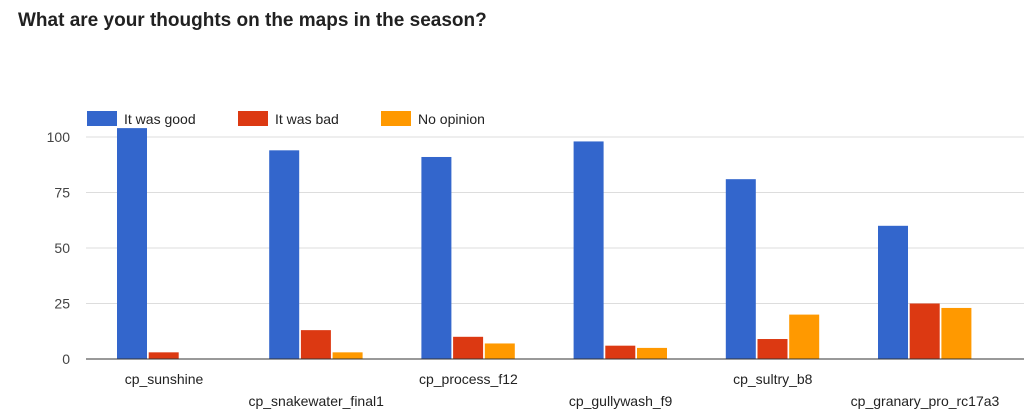 The height and width of the screenshot is (419, 1024). What do you see at coordinates (62, 193) in the screenshot?
I see `y-tick-label: 75` at bounding box center [62, 193].